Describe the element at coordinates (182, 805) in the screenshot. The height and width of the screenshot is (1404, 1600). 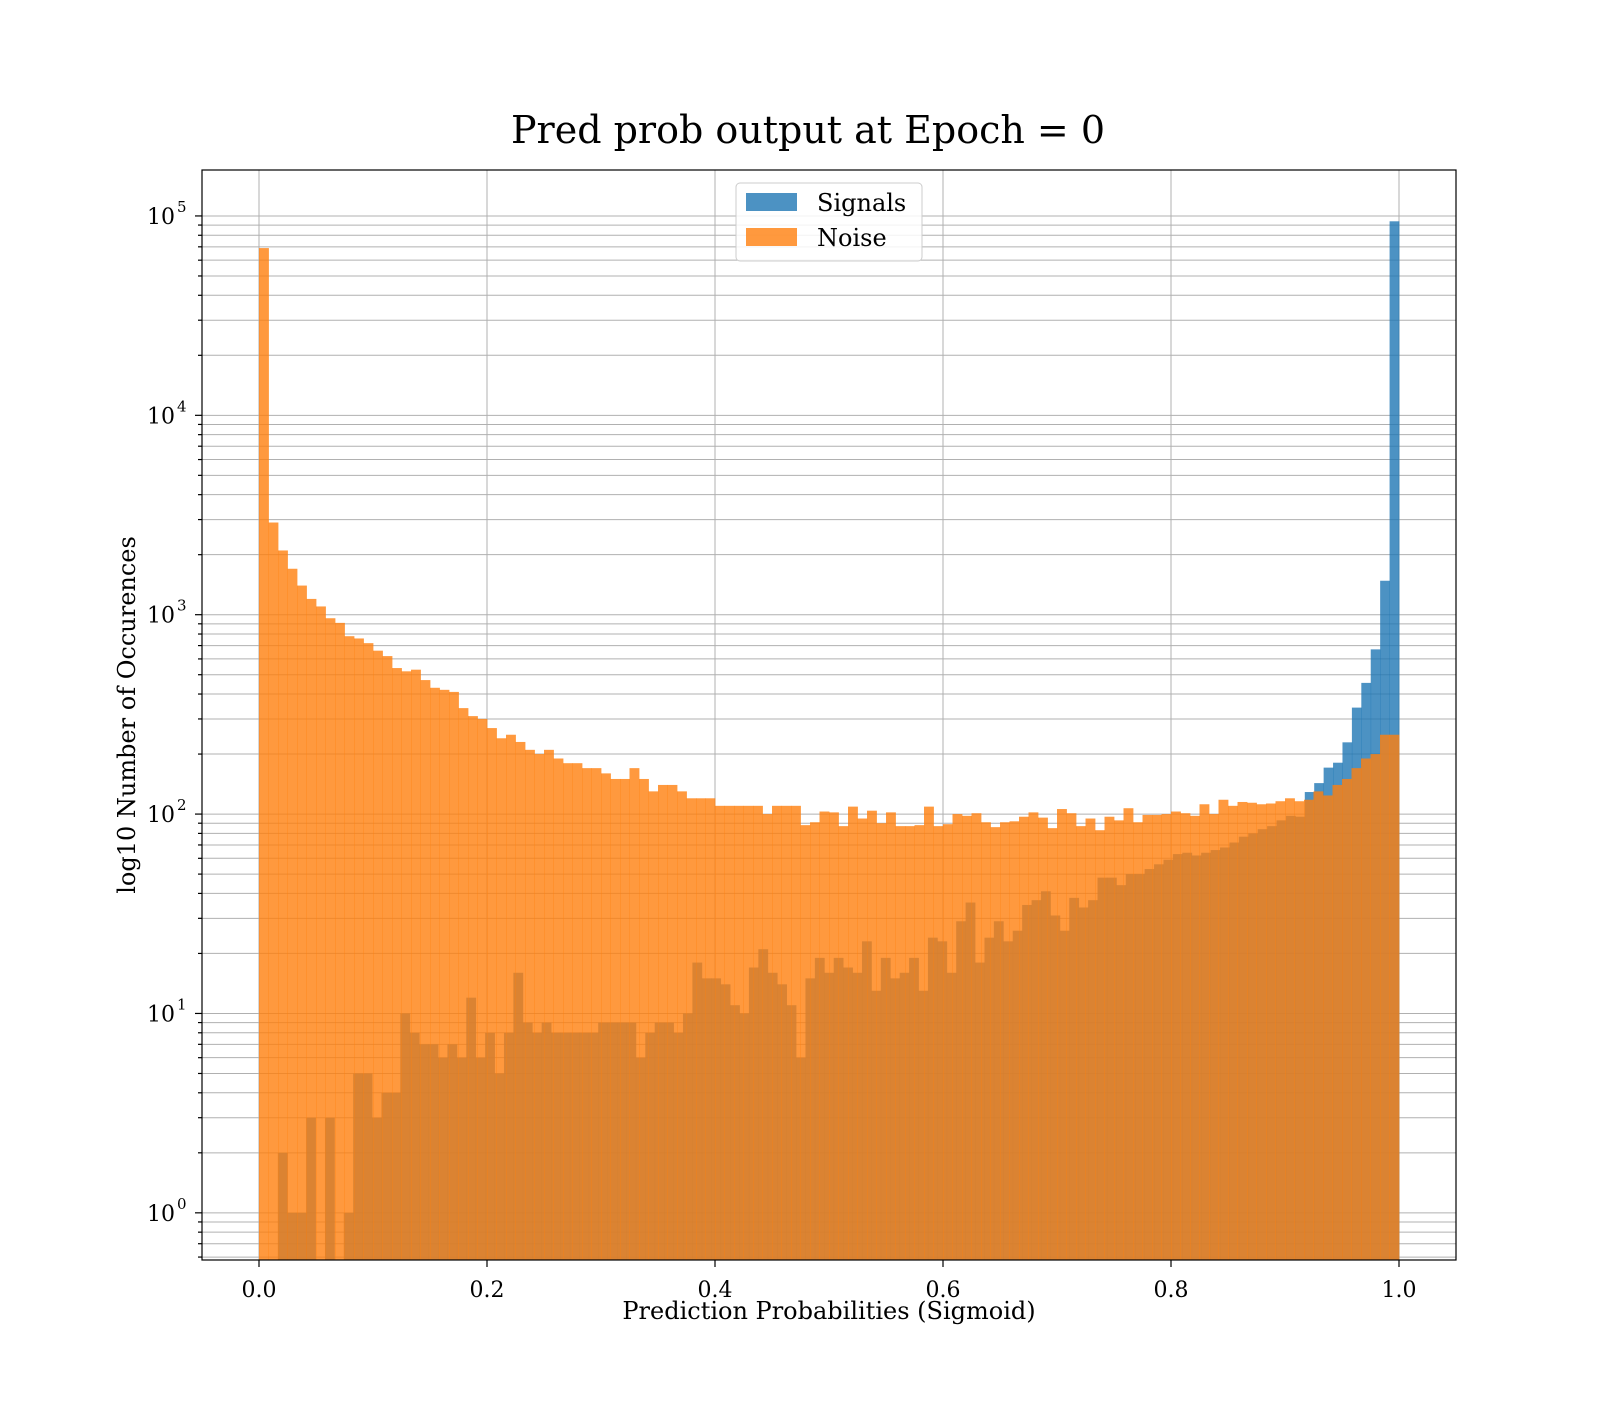
I see `y-tick-exponent: 2` at that location.